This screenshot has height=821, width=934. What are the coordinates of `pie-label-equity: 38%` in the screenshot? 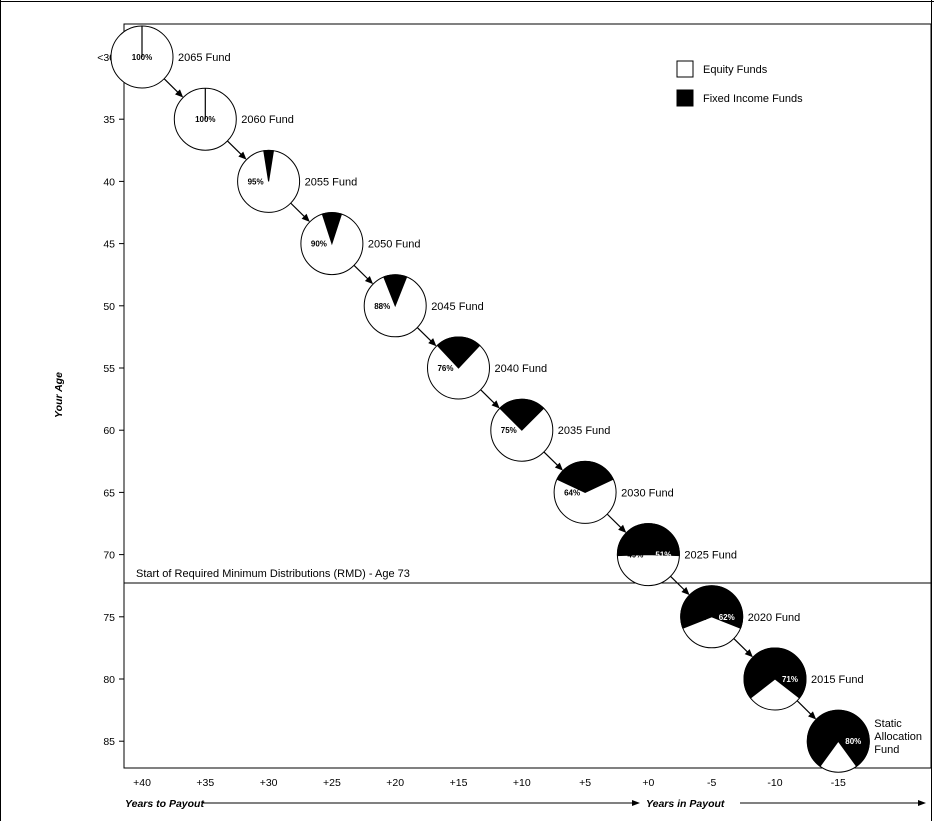 It's located at (699, 617).